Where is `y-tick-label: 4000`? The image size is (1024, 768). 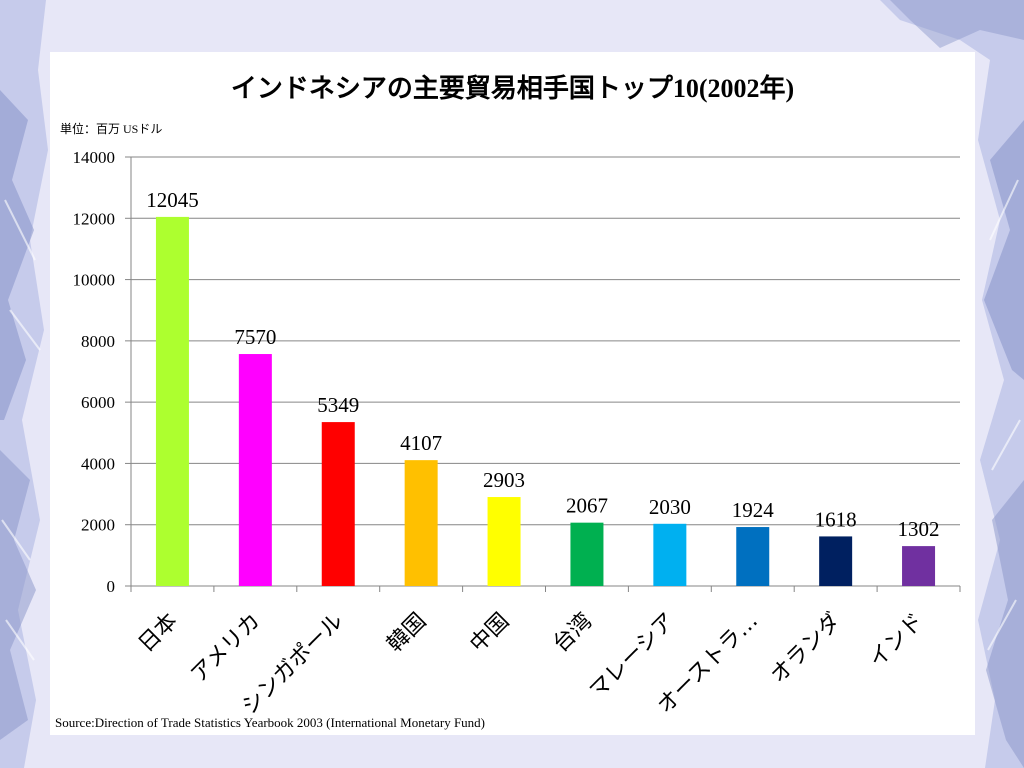 y-tick-label: 4000 is located at coordinates (98, 463).